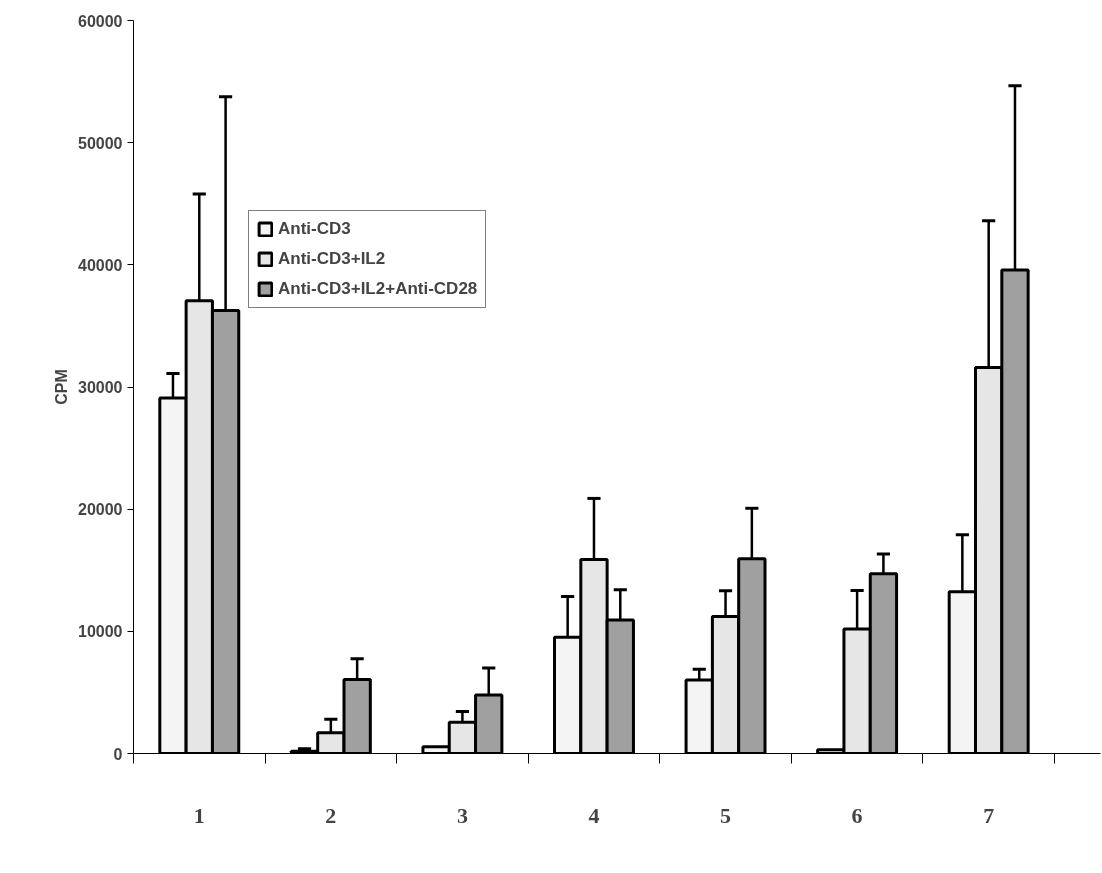  What do you see at coordinates (332, 259) in the screenshot?
I see `legend-label: Anti-CD3+IL2` at bounding box center [332, 259].